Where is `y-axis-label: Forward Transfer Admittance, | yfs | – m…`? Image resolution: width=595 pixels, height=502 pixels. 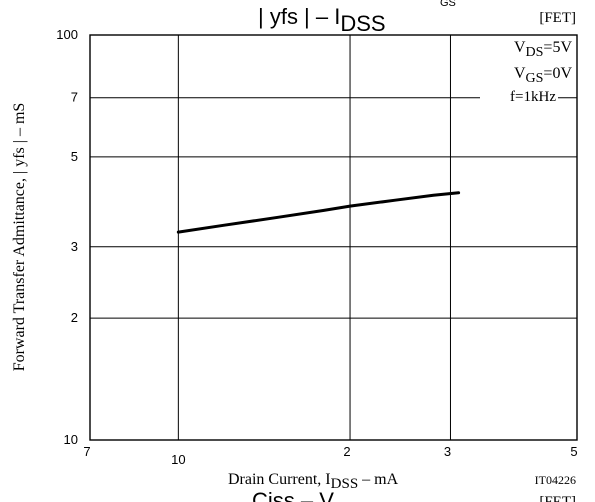 y-axis-label: Forward Transfer Admittance, | yfs | – m… is located at coordinates (19, 237).